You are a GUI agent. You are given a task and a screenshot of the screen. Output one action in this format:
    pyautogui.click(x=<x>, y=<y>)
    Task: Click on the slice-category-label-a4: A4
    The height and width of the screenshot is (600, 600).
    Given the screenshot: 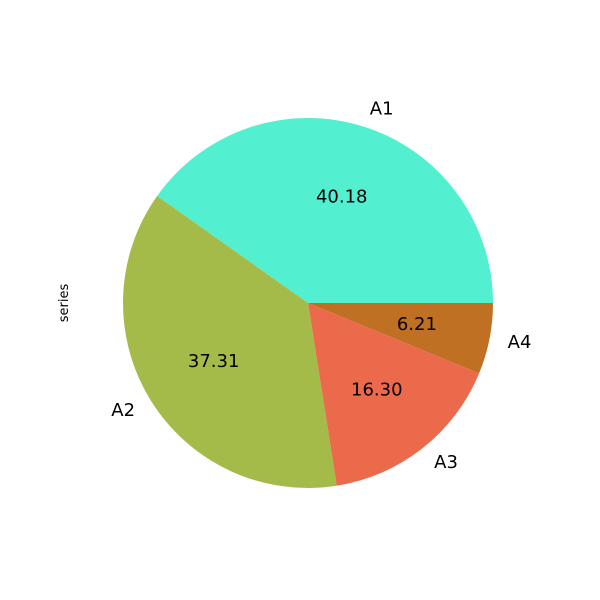 What is the action you would take?
    pyautogui.click(x=520, y=342)
    